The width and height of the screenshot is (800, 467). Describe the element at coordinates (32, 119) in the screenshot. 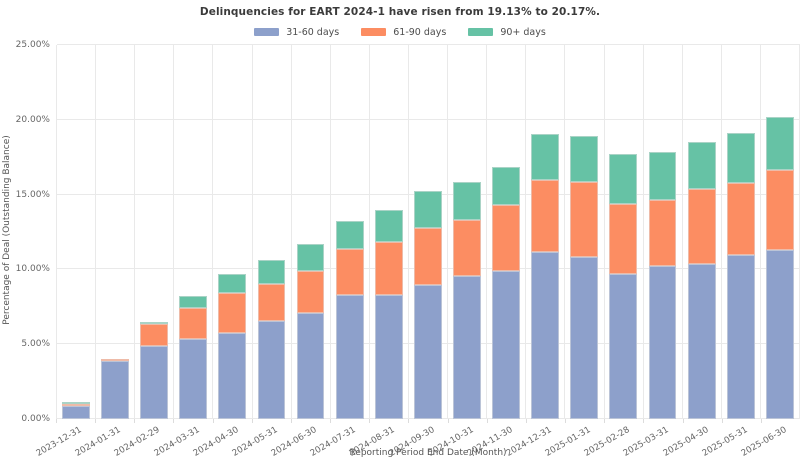

I see `y-tick-label: 20.00%` at that location.